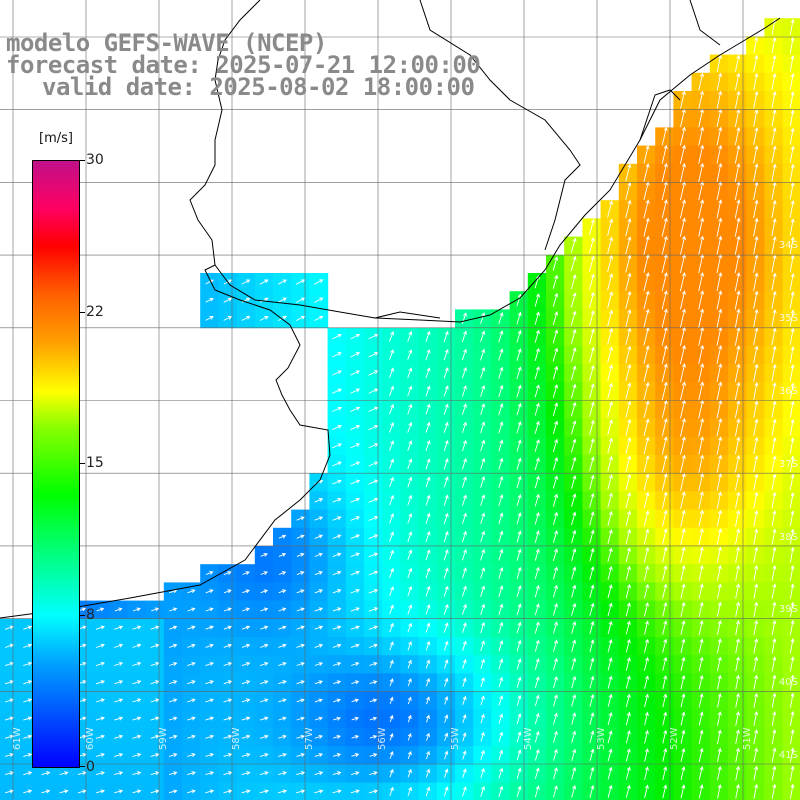 The height and width of the screenshot is (800, 800). Describe the element at coordinates (95, 463) in the screenshot. I see `colorbar-tick-15: 15` at that location.